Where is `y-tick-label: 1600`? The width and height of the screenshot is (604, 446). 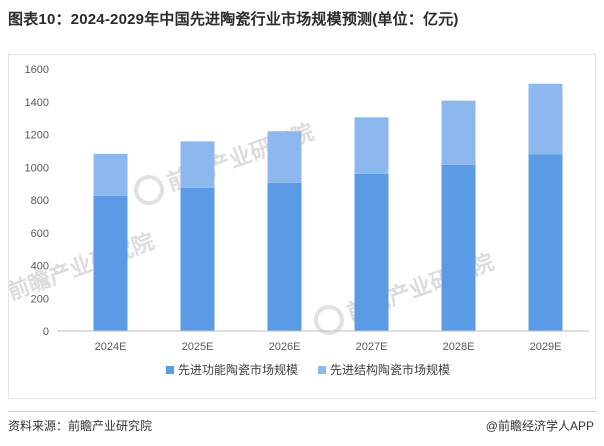
y-tick-label: 1600 is located at coordinates (37, 70).